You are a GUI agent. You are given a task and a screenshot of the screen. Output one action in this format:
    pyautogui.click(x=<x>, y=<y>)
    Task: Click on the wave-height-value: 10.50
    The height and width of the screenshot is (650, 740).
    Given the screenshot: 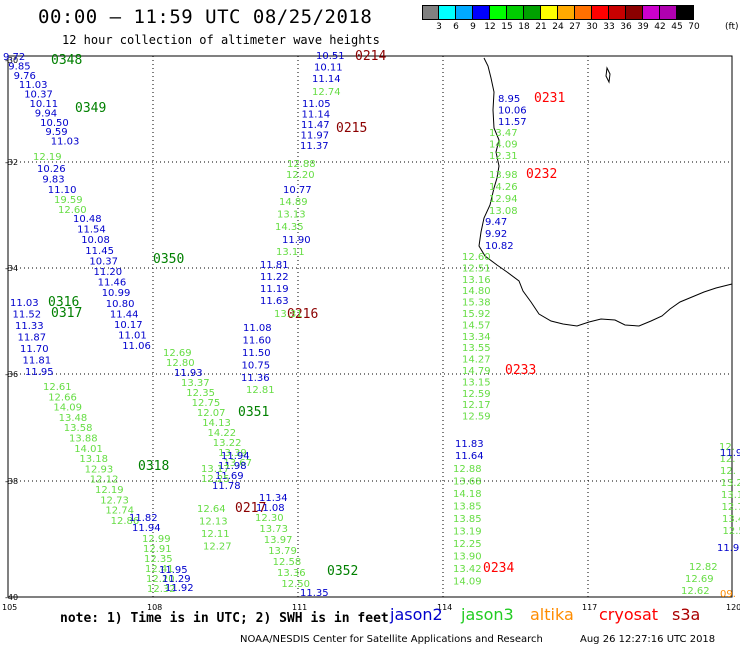 What is the action you would take?
    pyautogui.click(x=54, y=123)
    